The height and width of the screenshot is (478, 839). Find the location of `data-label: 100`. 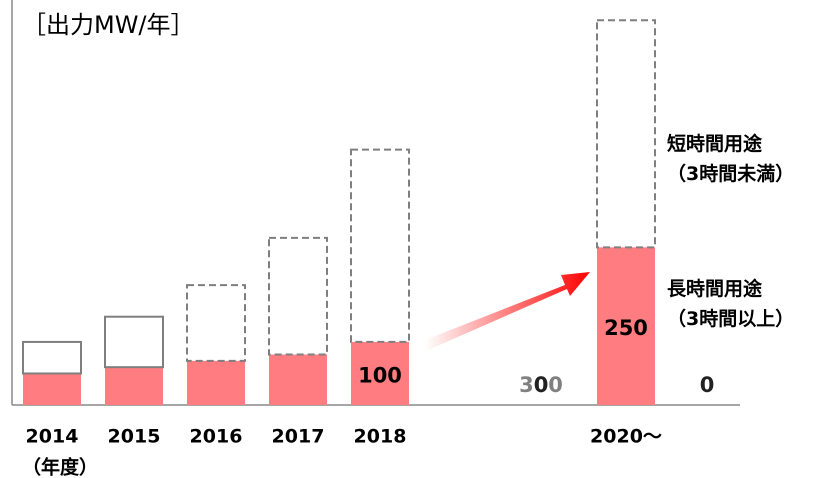

data-label: 100 is located at coordinates (380, 375).